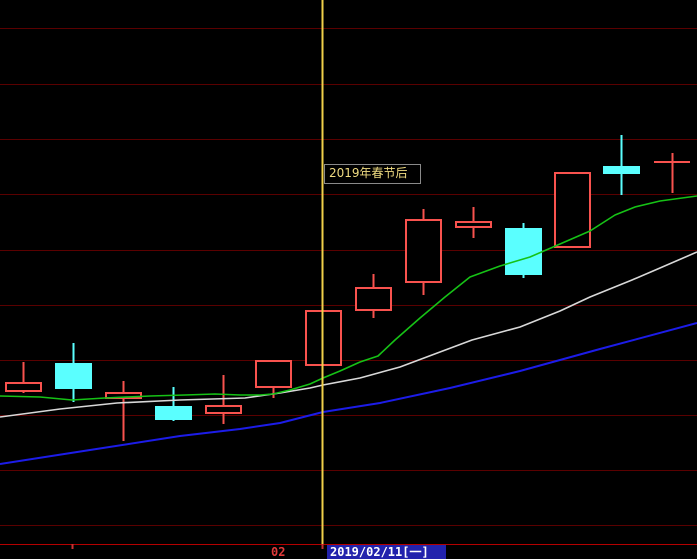 This screenshot has width=697, height=559. Describe the element at coordinates (278, 552) in the screenshot. I see `month-label: 02` at that location.